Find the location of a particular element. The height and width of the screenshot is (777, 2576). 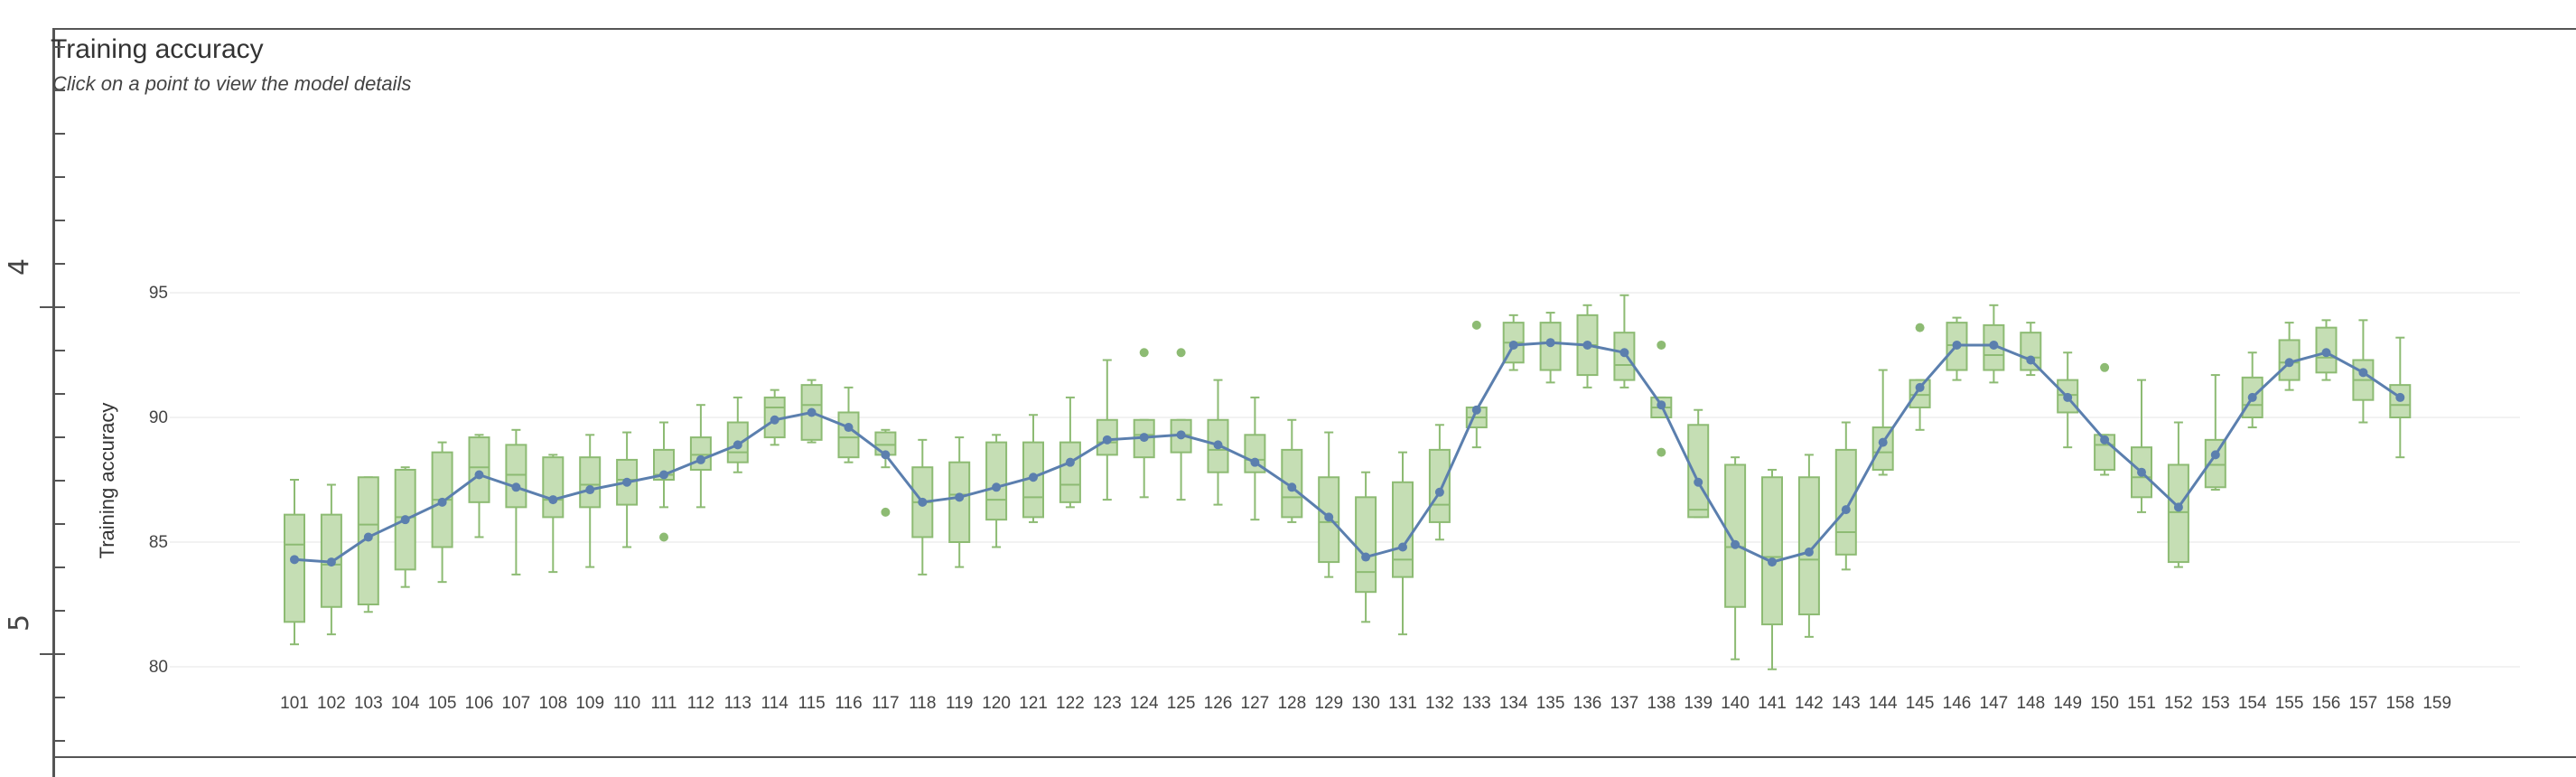

x-tick-label: 110 is located at coordinates (626, 704).